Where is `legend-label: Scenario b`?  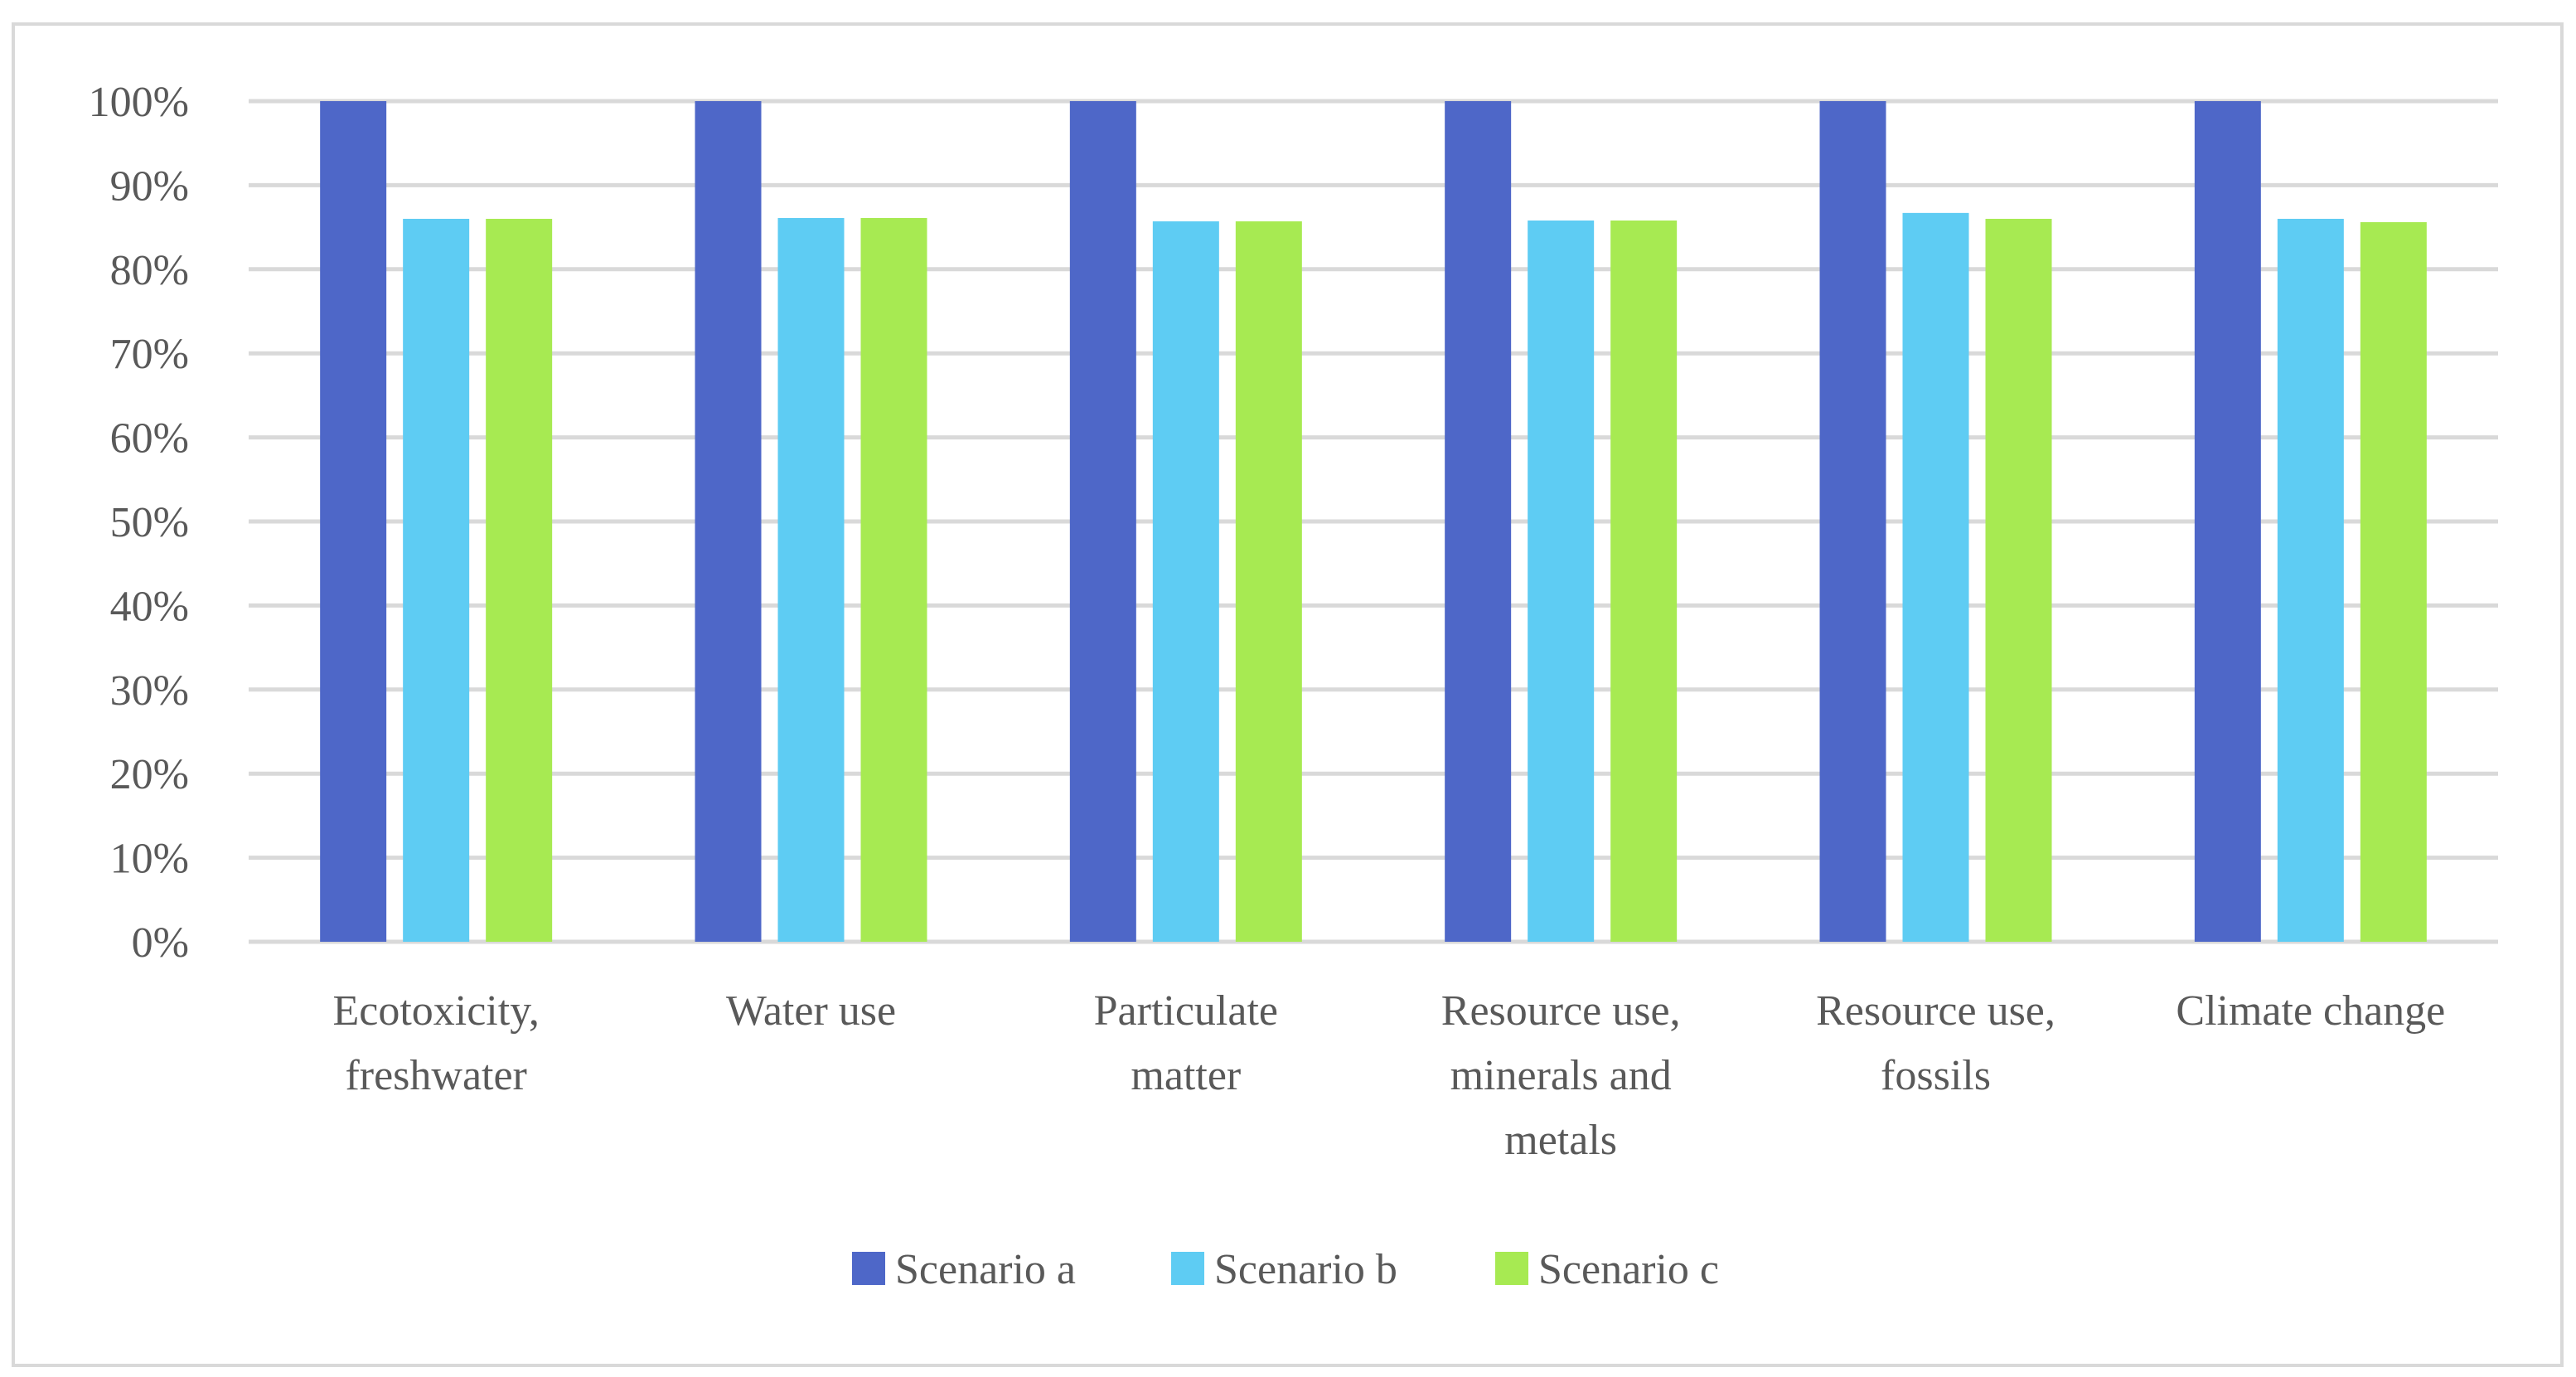 legend-label: Scenario b is located at coordinates (1305, 1270).